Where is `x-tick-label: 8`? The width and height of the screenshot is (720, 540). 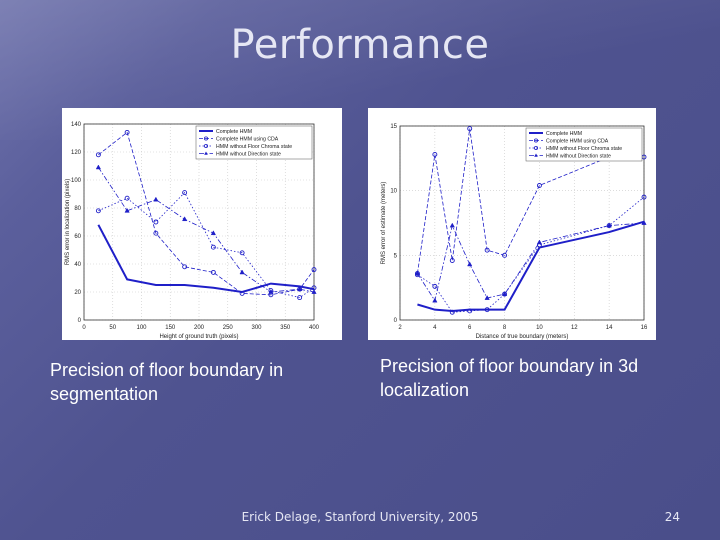
x-tick-label: 8 is located at coordinates (505, 328).